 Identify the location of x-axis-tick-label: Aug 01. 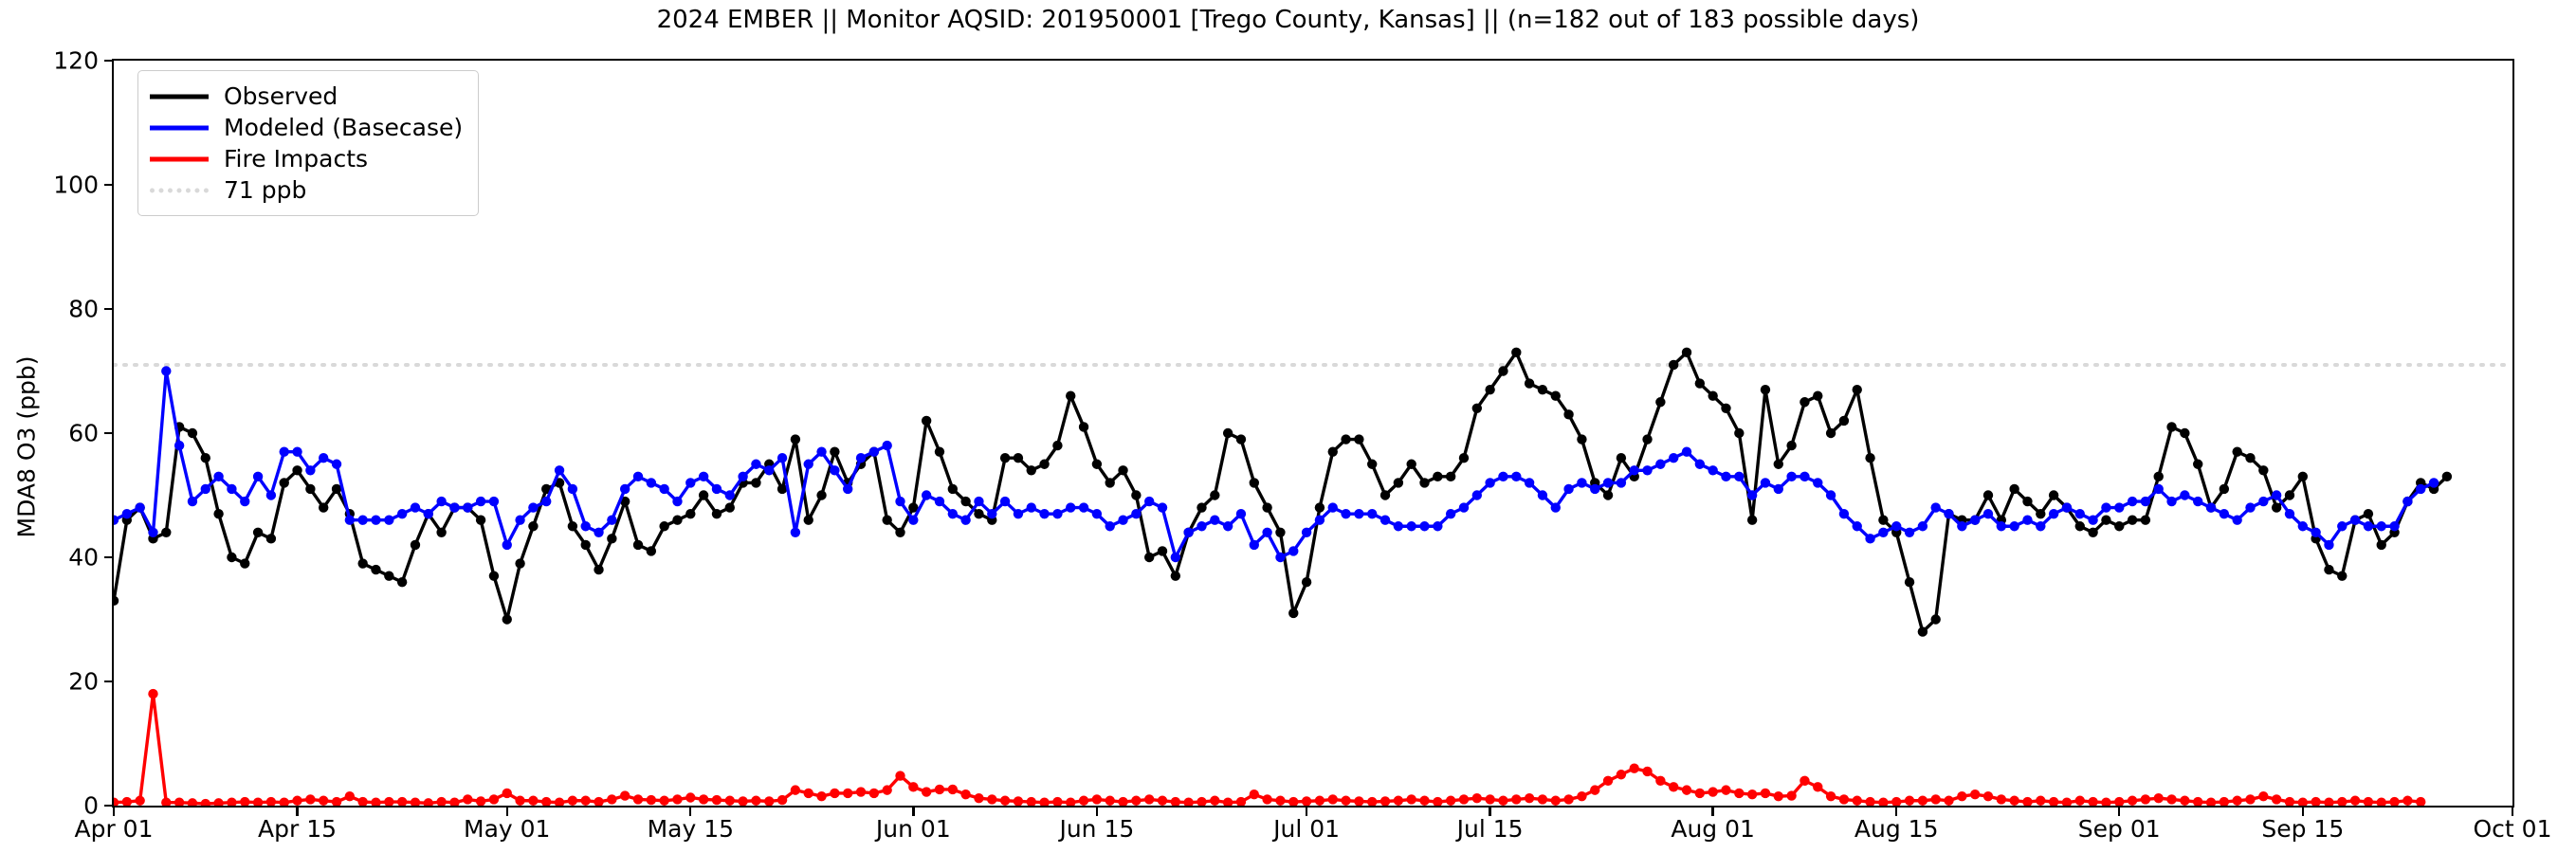
(1713, 829).